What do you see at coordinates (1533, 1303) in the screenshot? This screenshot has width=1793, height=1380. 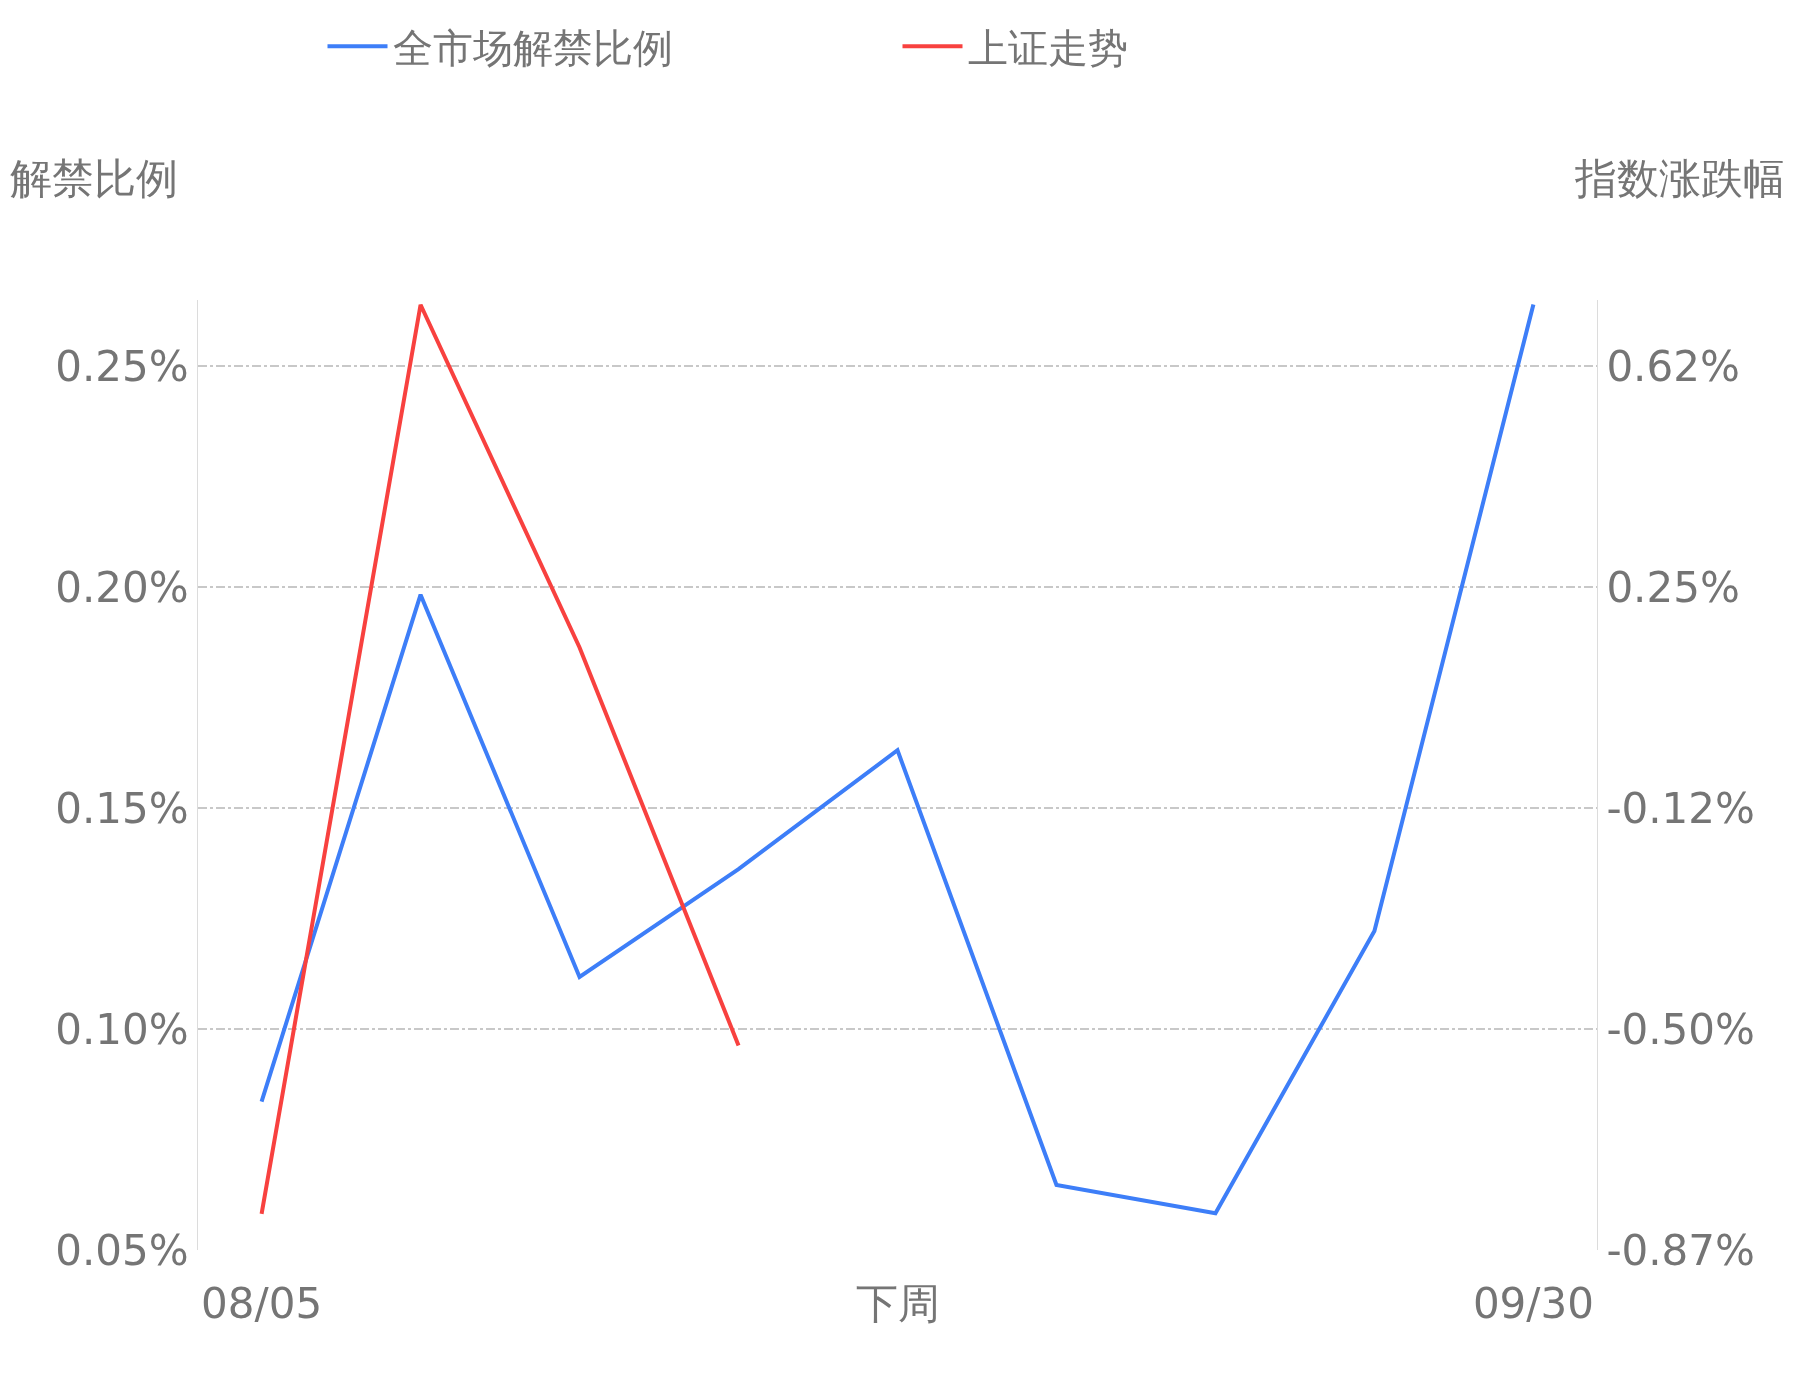 I see `x-tick-label: 09/30` at bounding box center [1533, 1303].